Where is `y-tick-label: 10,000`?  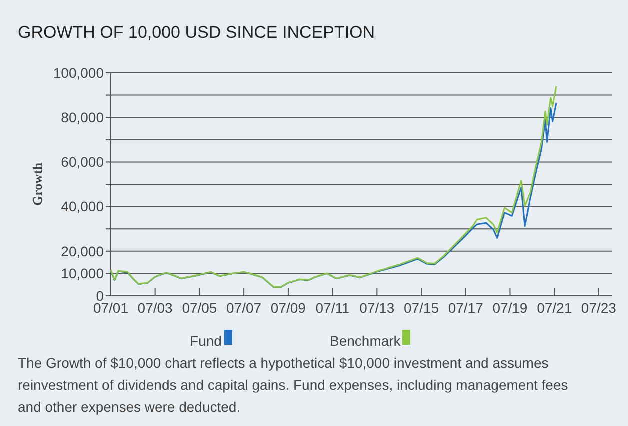 y-tick-label: 10,000 is located at coordinates (82, 274).